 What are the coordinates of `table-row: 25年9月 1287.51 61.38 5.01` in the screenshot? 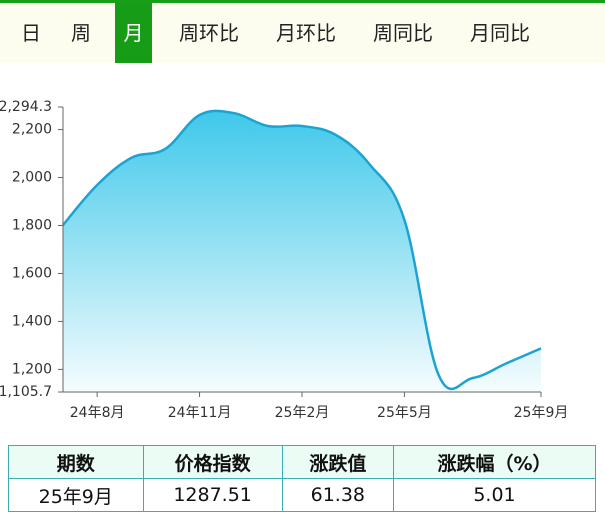 It's located at (302, 495).